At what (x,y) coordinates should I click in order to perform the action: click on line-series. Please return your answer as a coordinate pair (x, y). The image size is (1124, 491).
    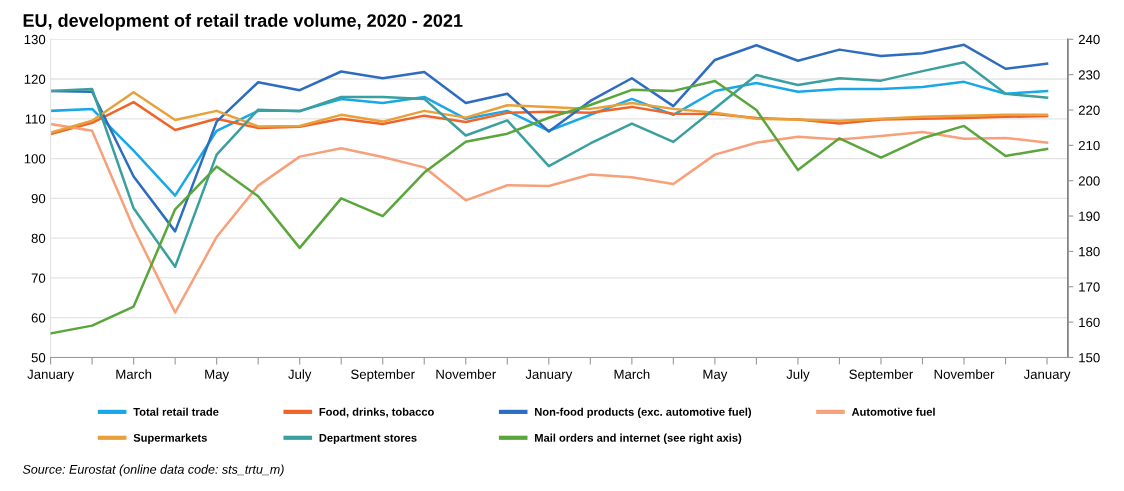
    Looking at the image, I should click on (549, 112).